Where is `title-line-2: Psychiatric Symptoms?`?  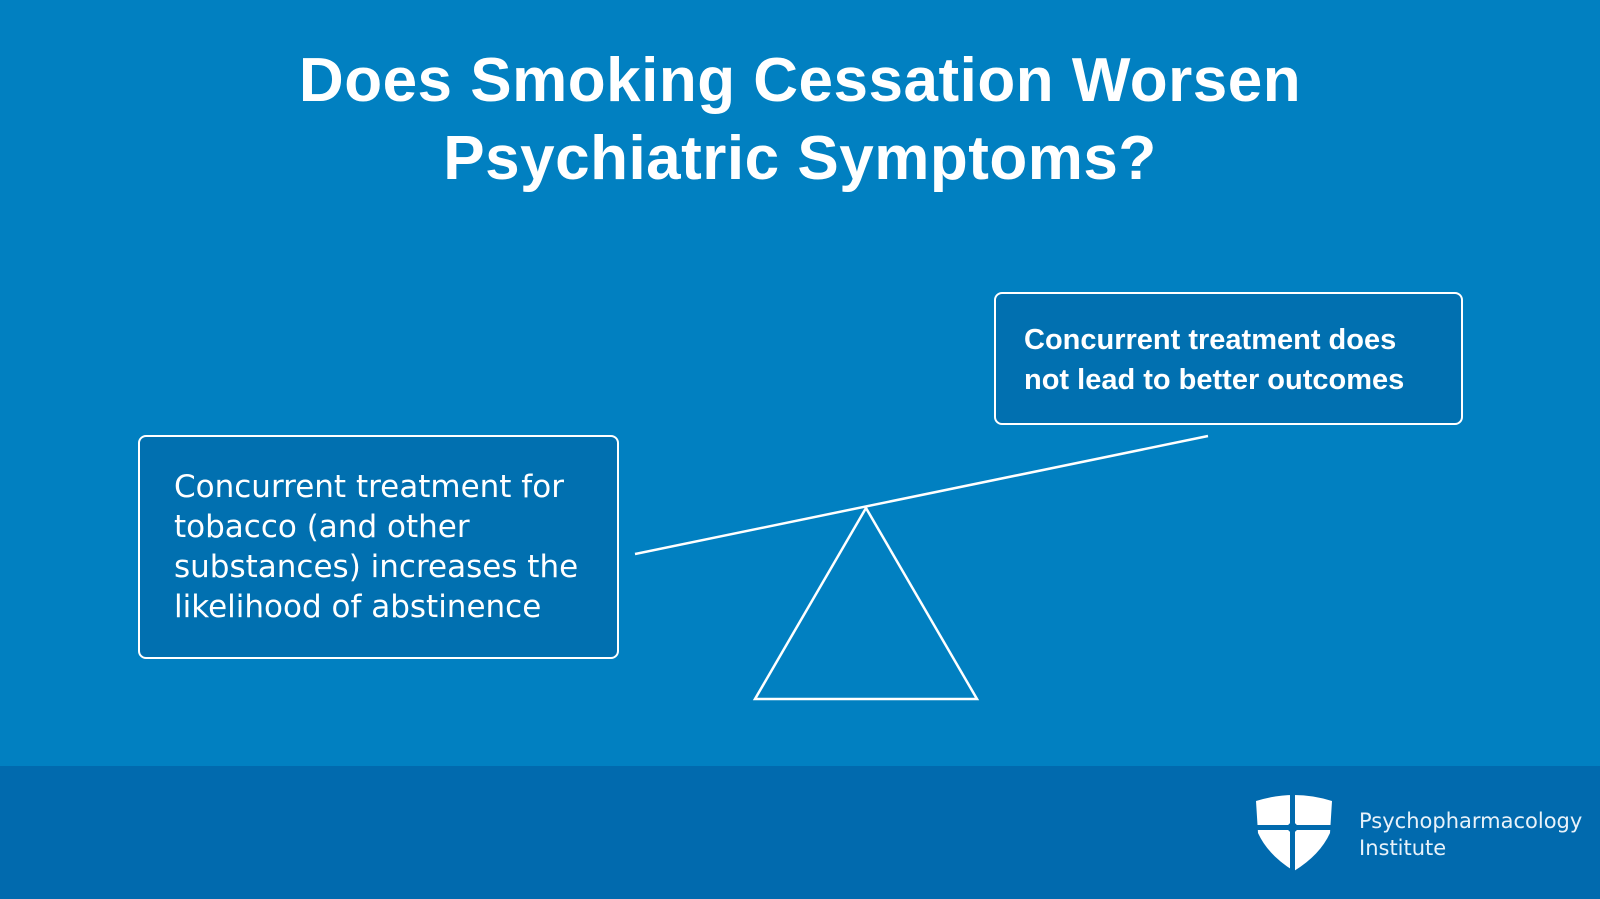 title-line-2: Psychiatric Symptoms? is located at coordinates (800, 158).